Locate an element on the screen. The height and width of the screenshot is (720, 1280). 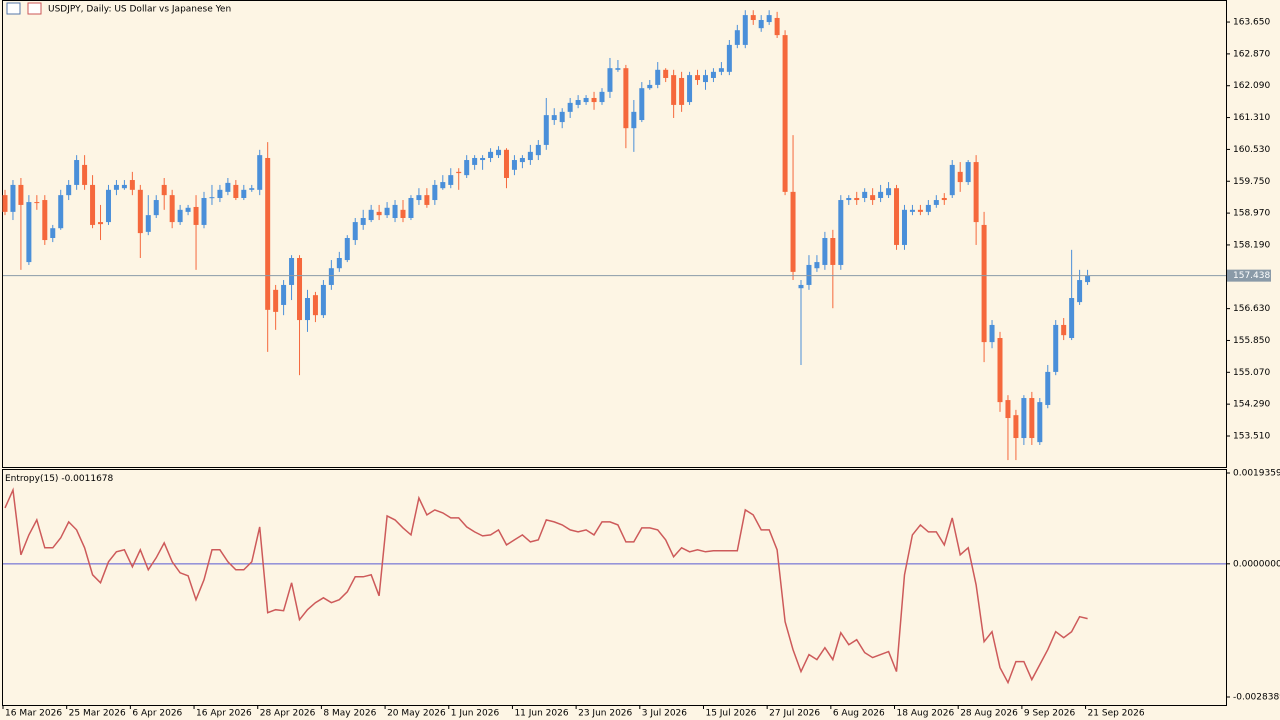
x-tick-label: 9 Sep 2026 is located at coordinates (1050, 714).